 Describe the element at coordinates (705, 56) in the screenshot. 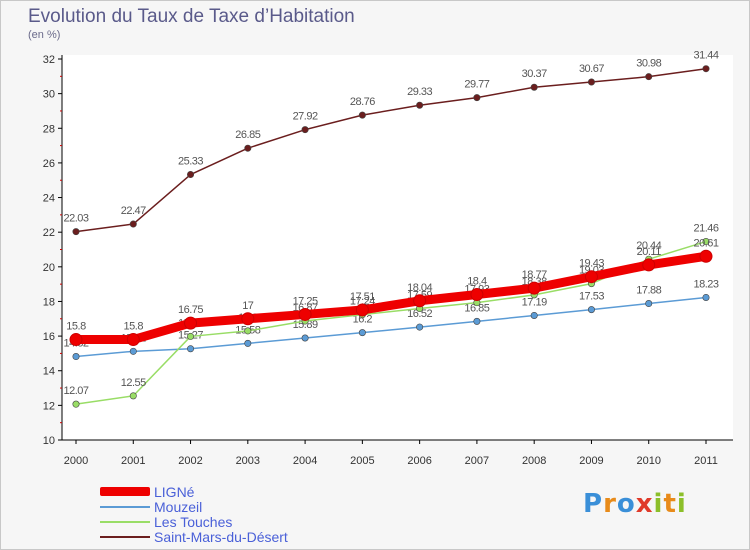

I see `data-label: 31.44` at that location.